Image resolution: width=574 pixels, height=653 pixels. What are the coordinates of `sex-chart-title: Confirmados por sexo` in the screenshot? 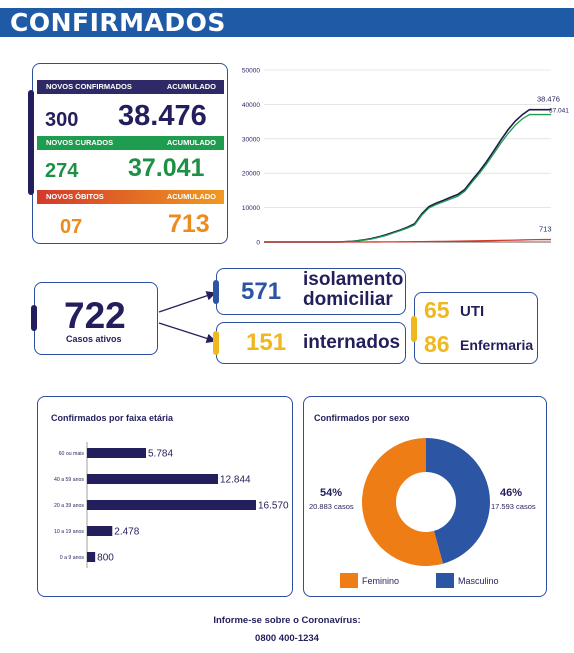 It's located at (362, 418).